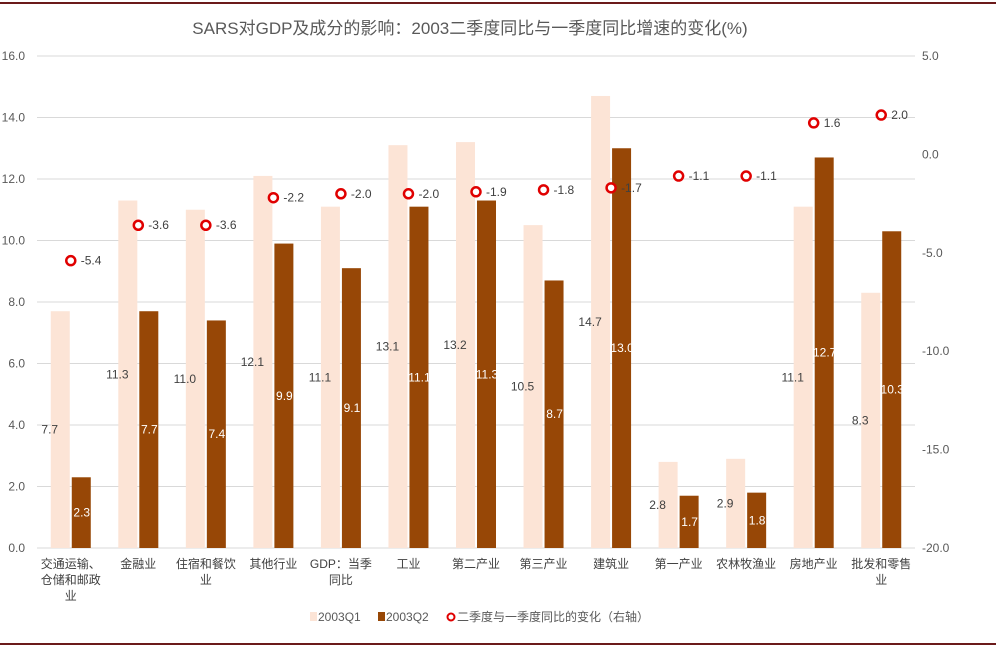 The image size is (996, 648). What do you see at coordinates (81, 513) in the screenshot?
I see `data-label-2003q2: 2.3` at bounding box center [81, 513].